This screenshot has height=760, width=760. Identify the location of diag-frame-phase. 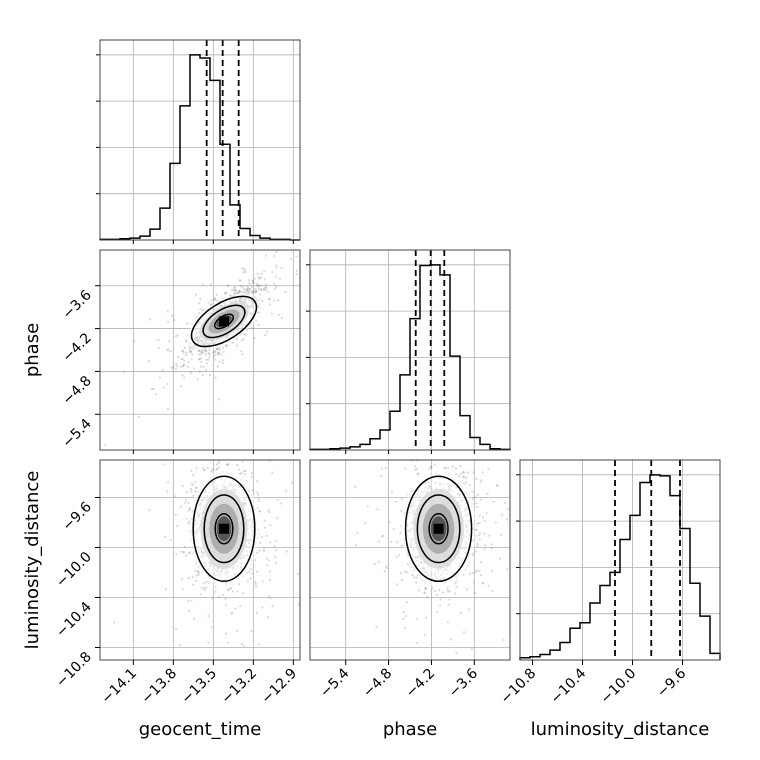
(410, 350).